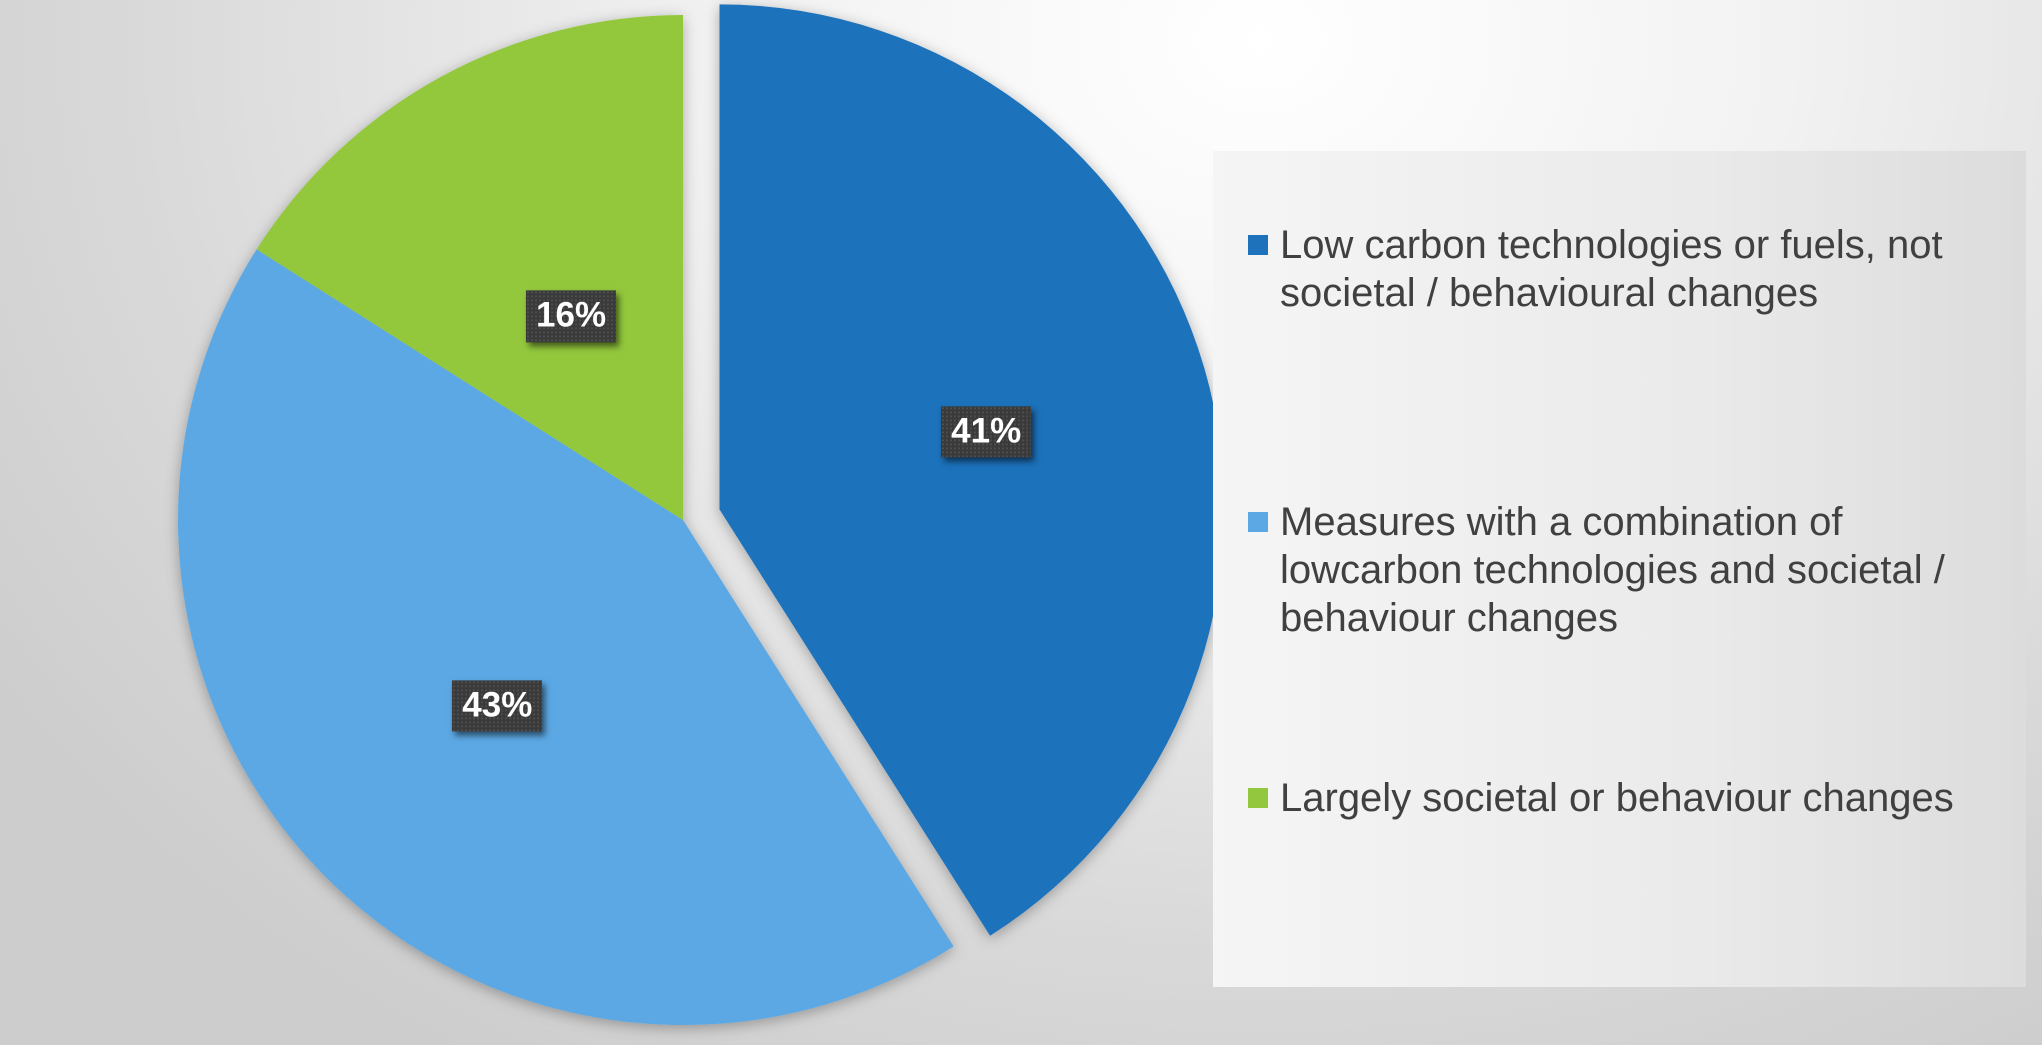  What do you see at coordinates (571, 316) in the screenshot?
I see `data-label: 16%` at bounding box center [571, 316].